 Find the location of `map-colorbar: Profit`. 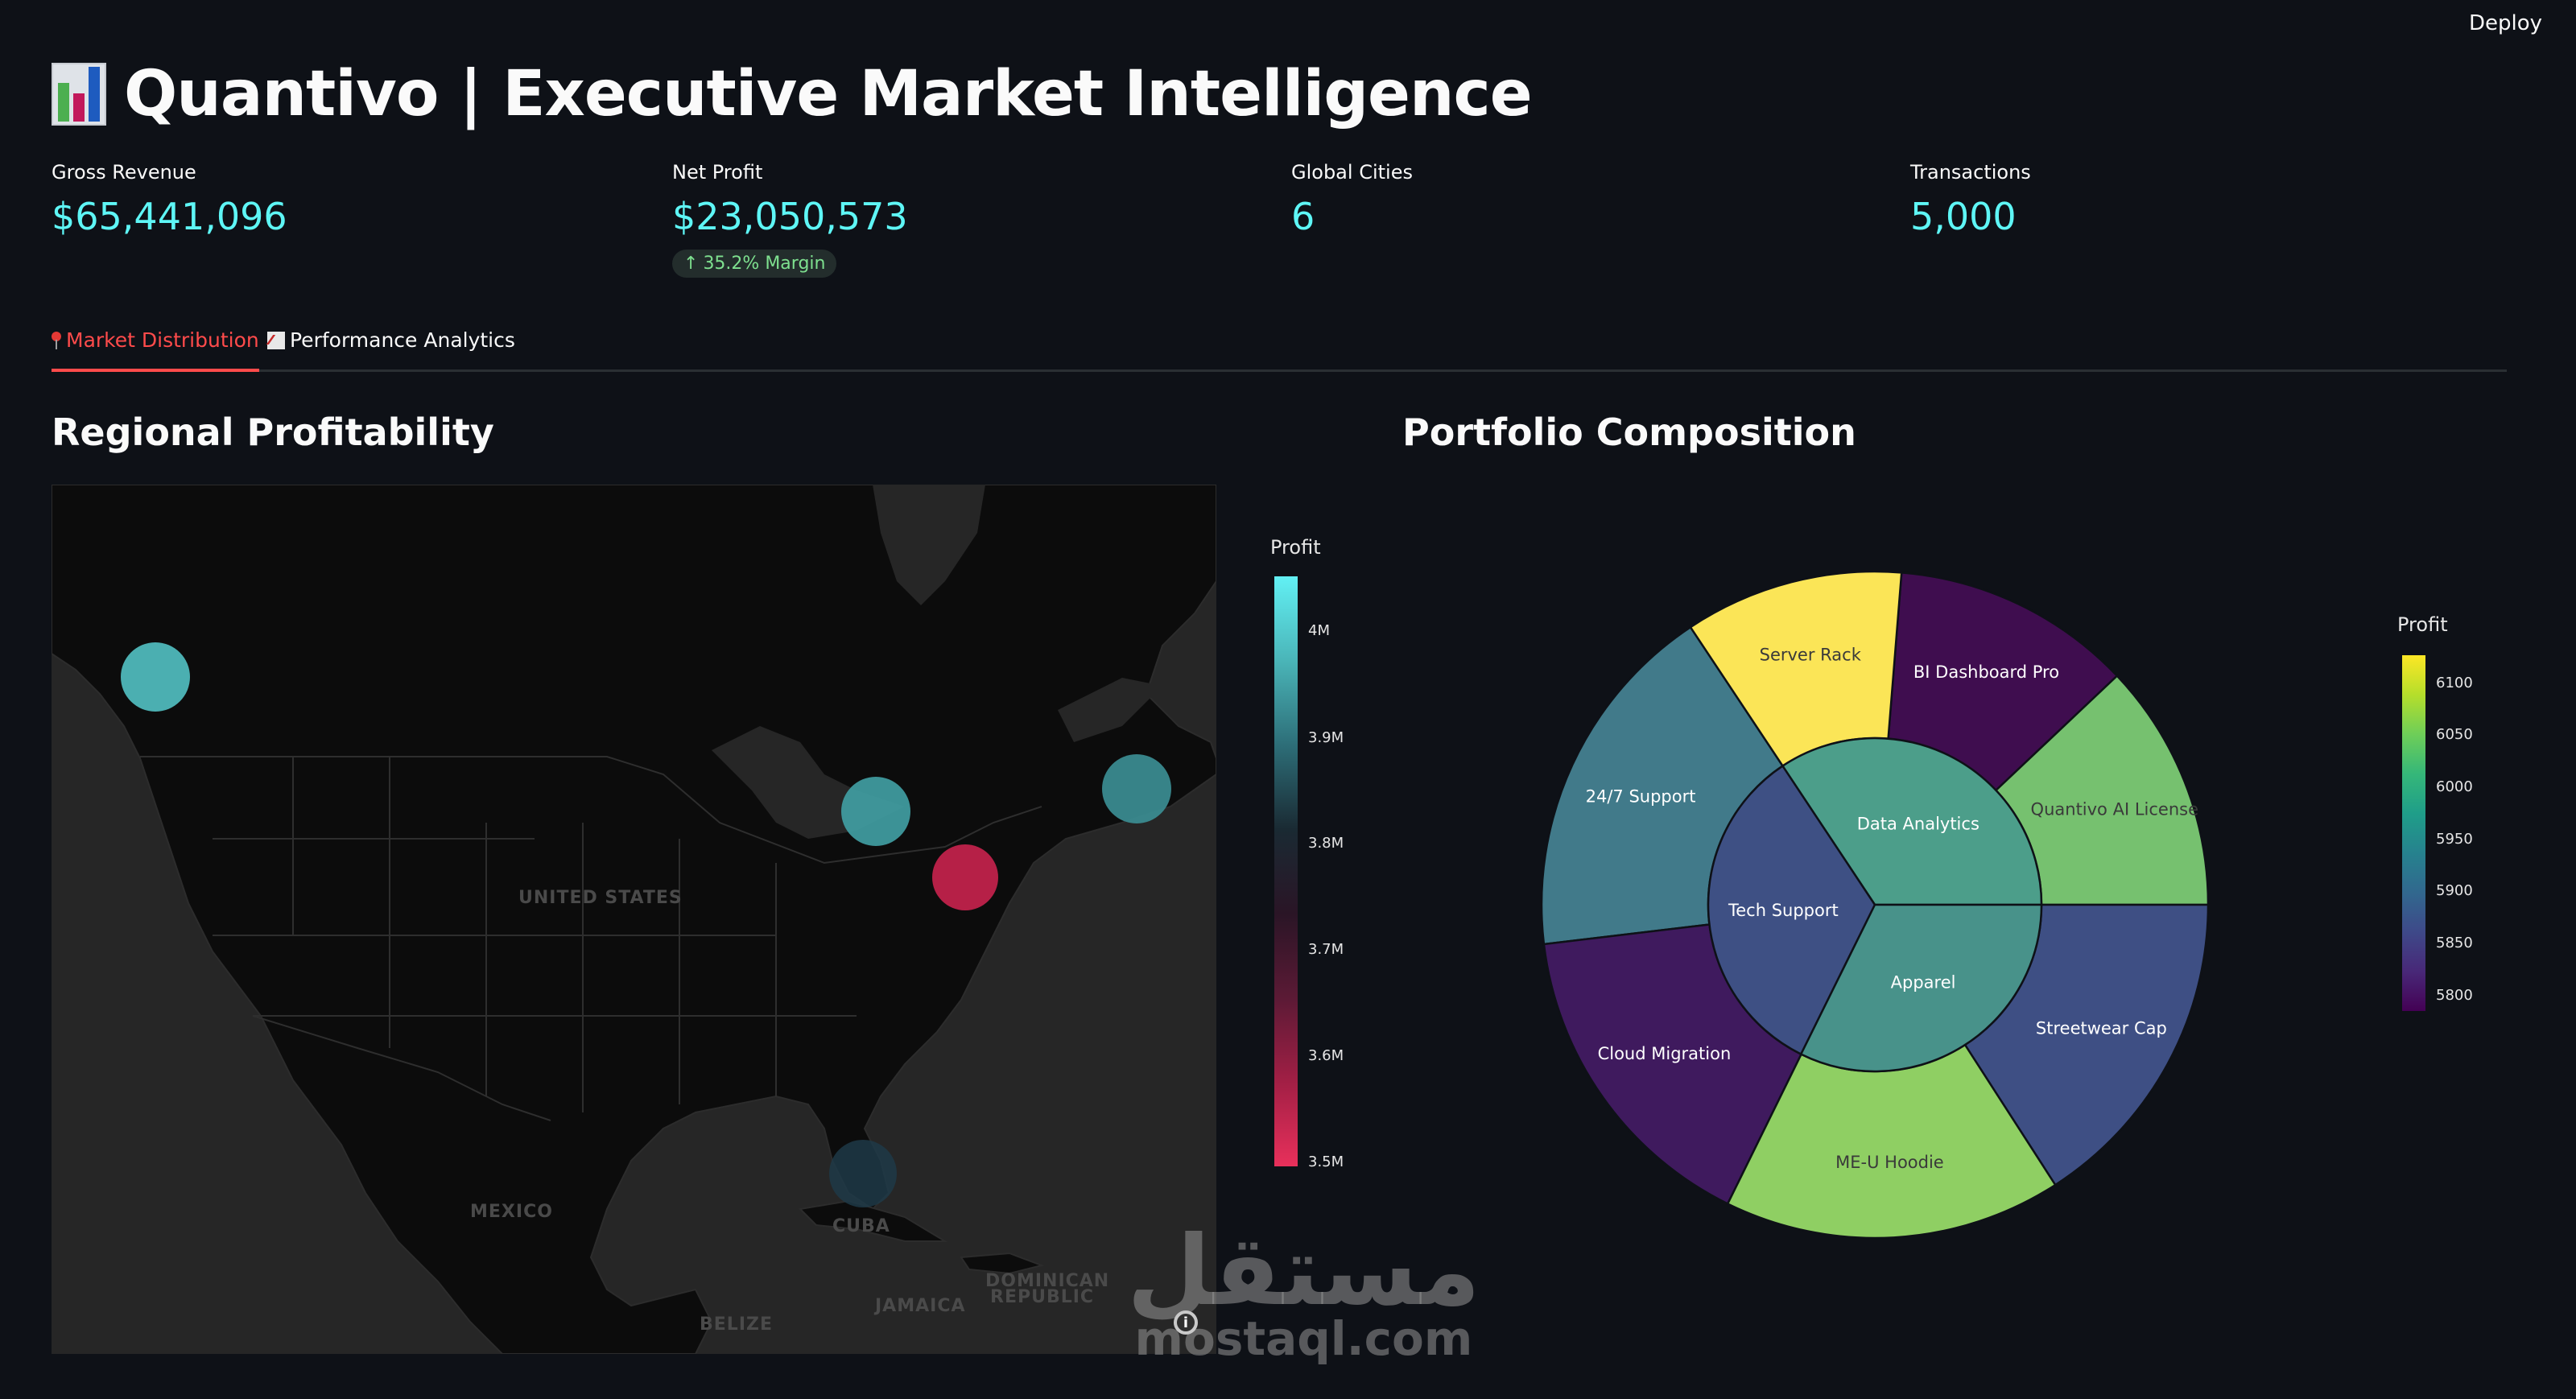

map-colorbar: Profit is located at coordinates (1295, 547).